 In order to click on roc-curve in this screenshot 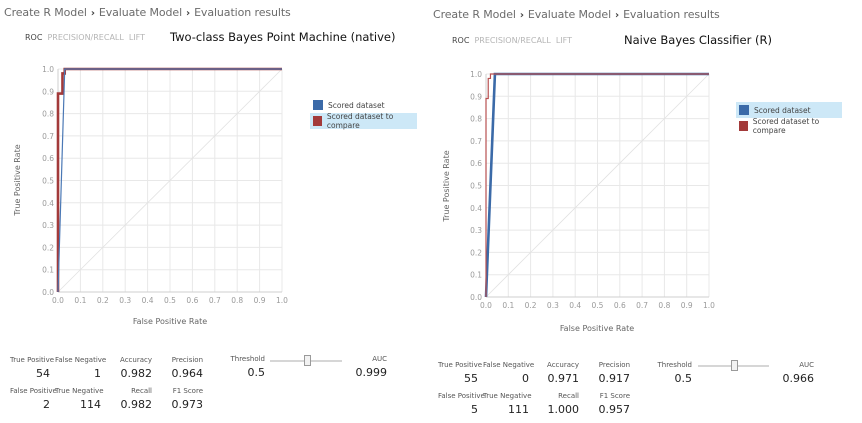, I will do `click(169, 180)`.